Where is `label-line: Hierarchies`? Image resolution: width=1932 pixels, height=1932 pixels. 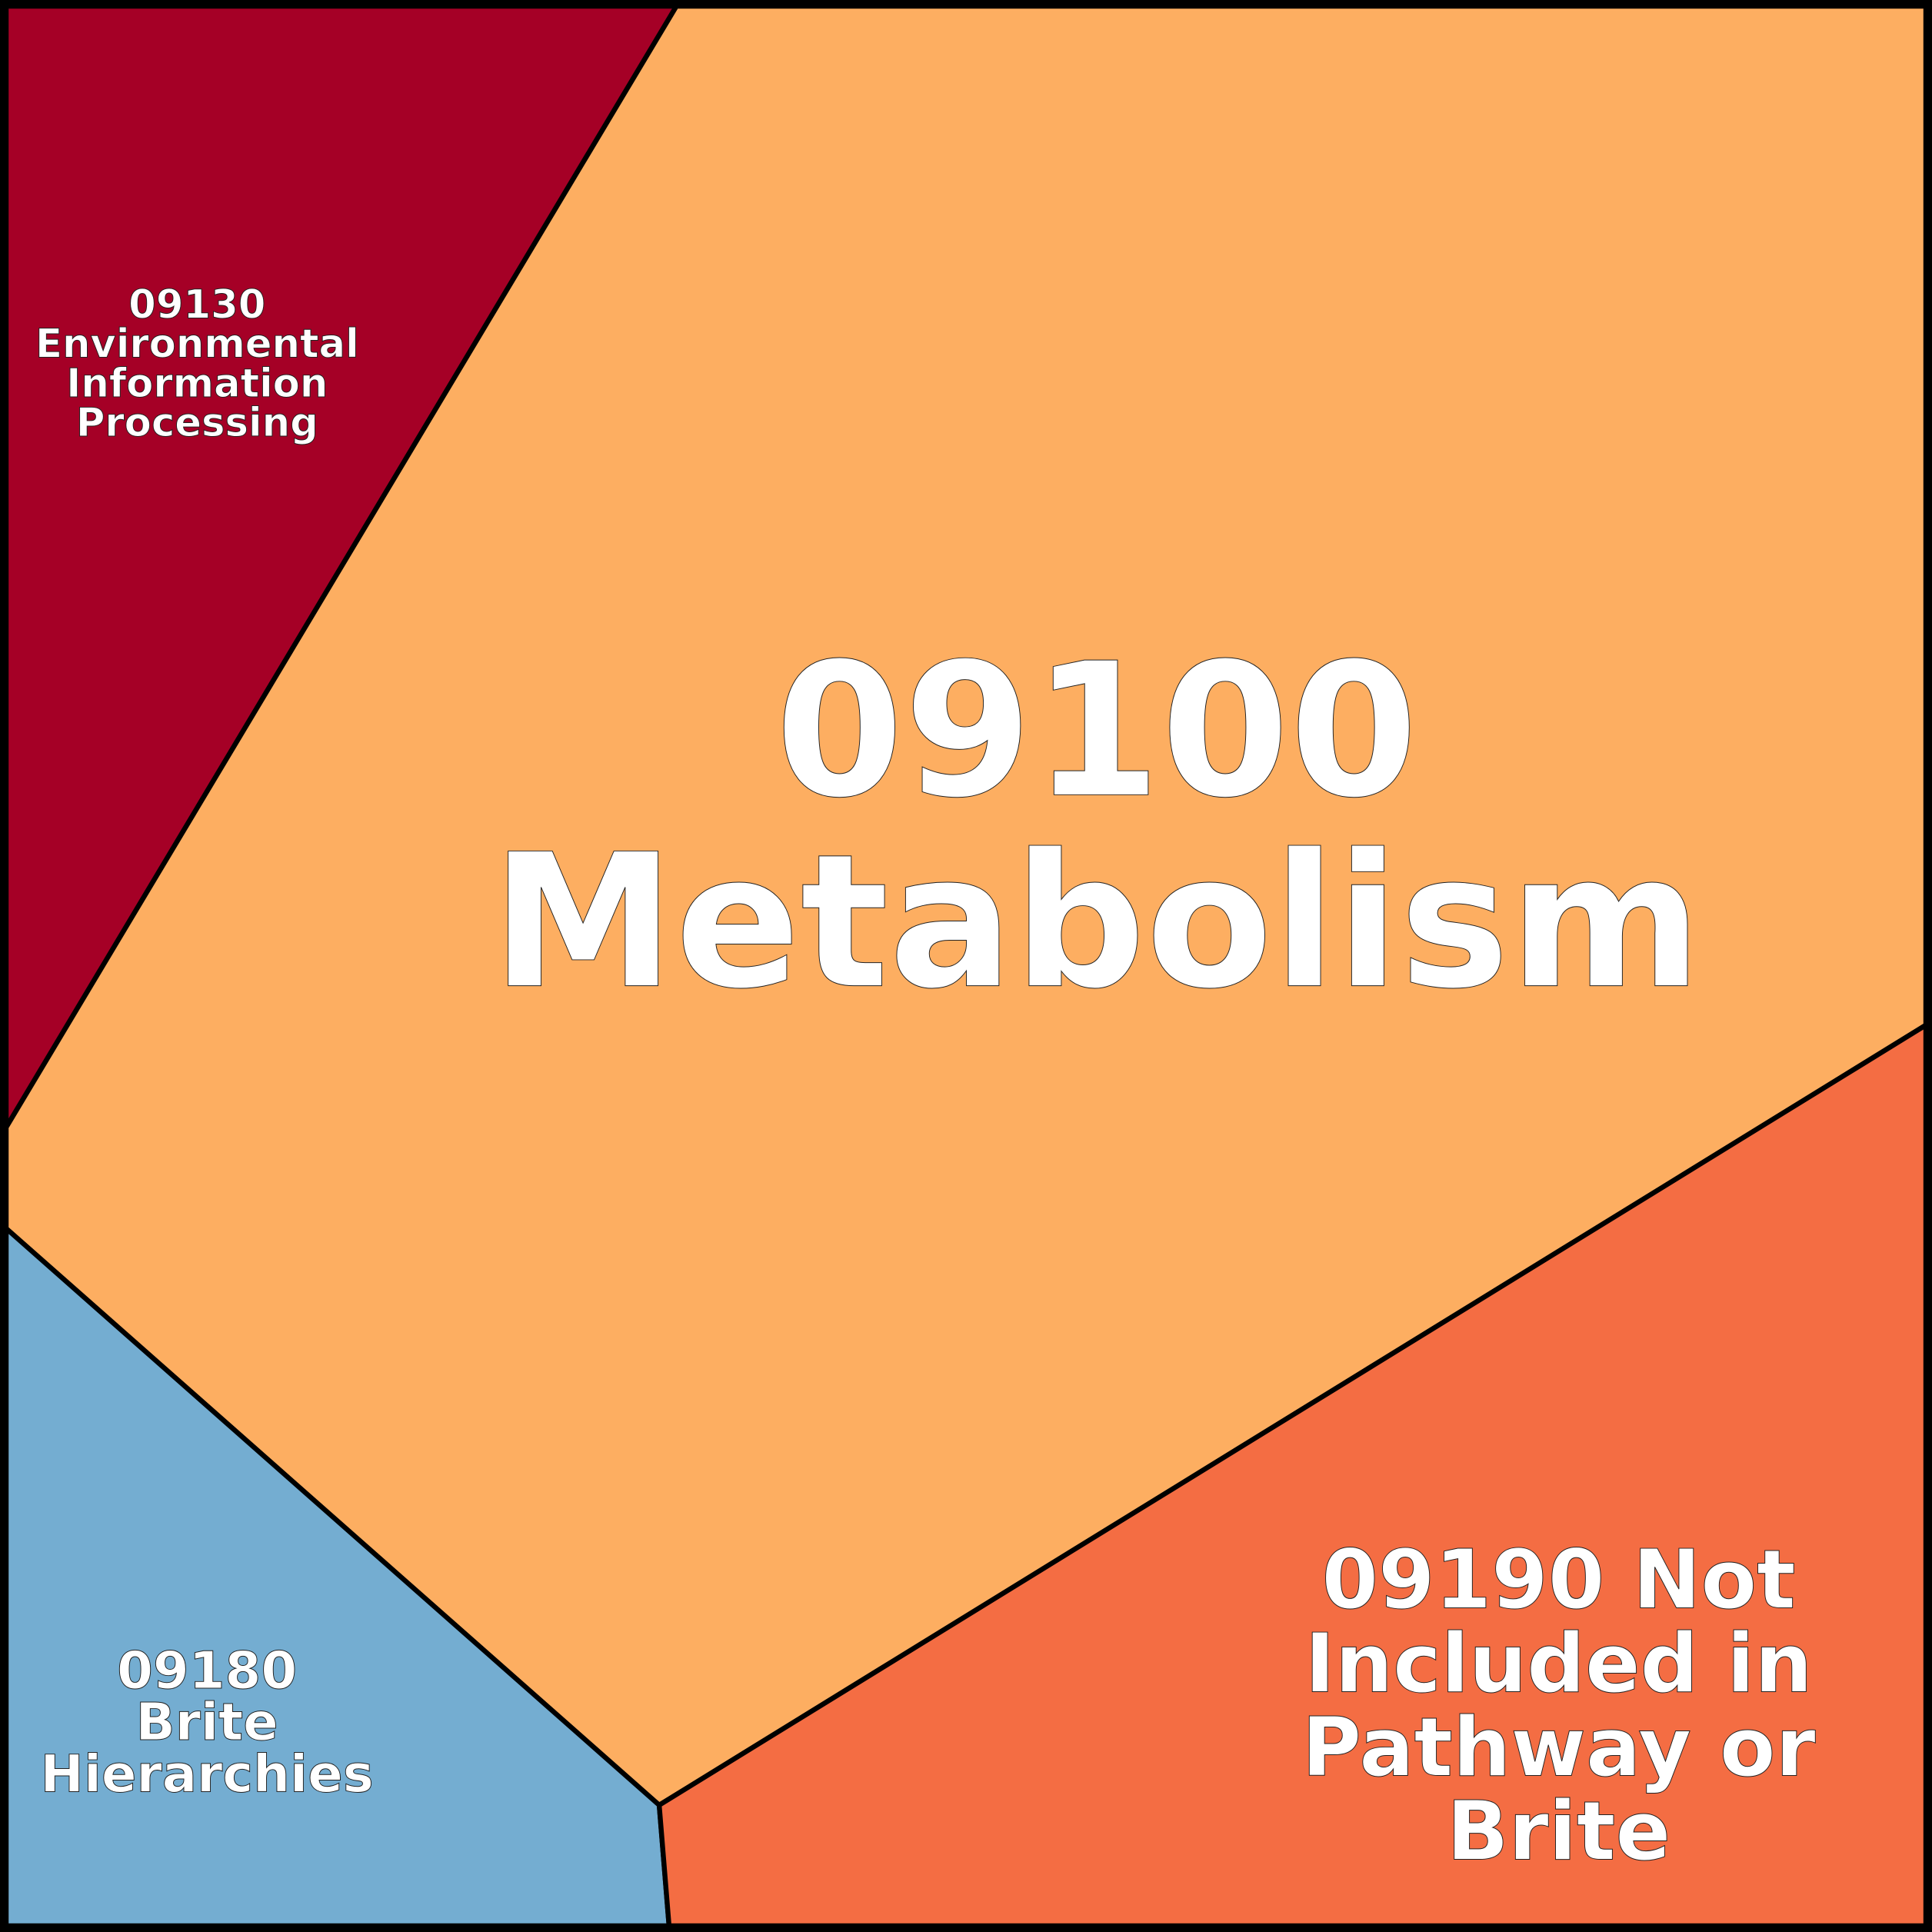 label-line: Hierarchies is located at coordinates (207, 1774).